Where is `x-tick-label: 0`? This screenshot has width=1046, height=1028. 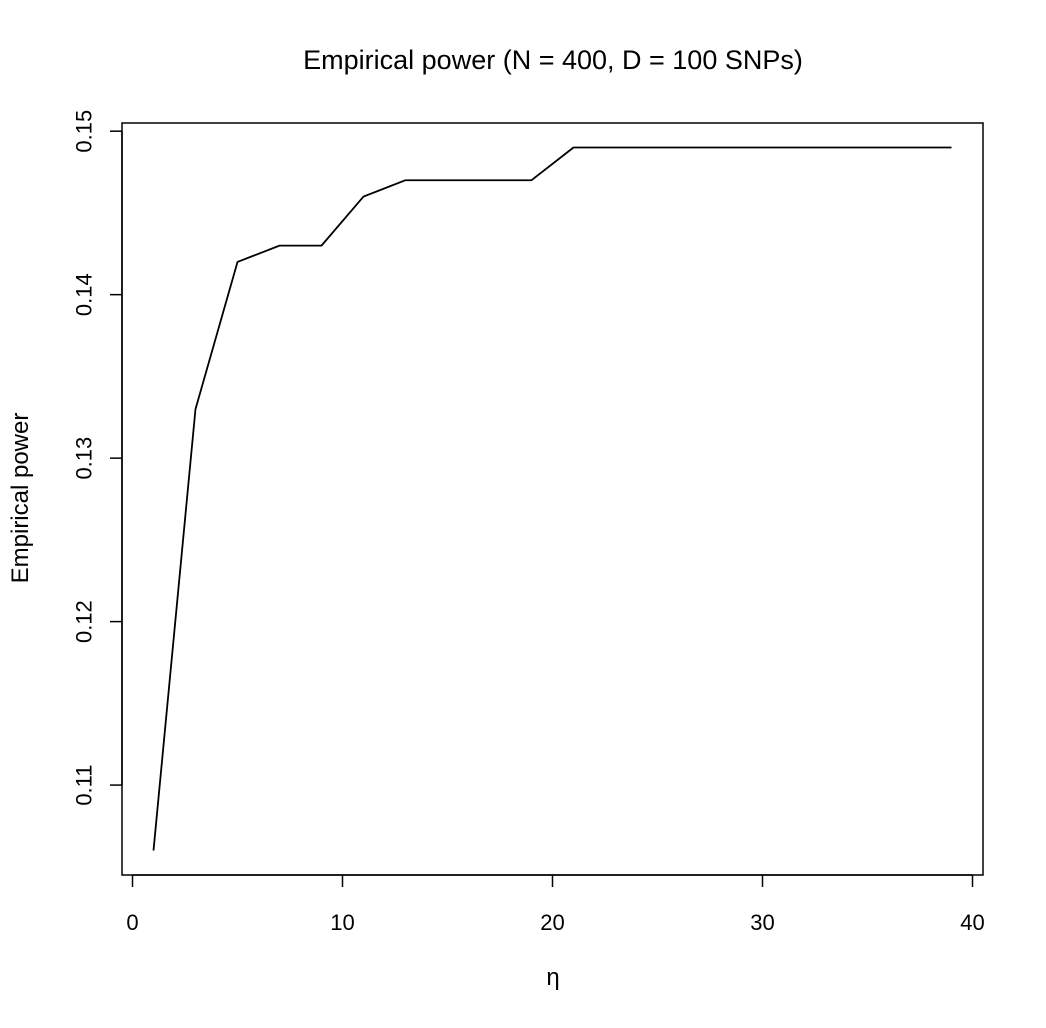 x-tick-label: 0 is located at coordinates (132, 922).